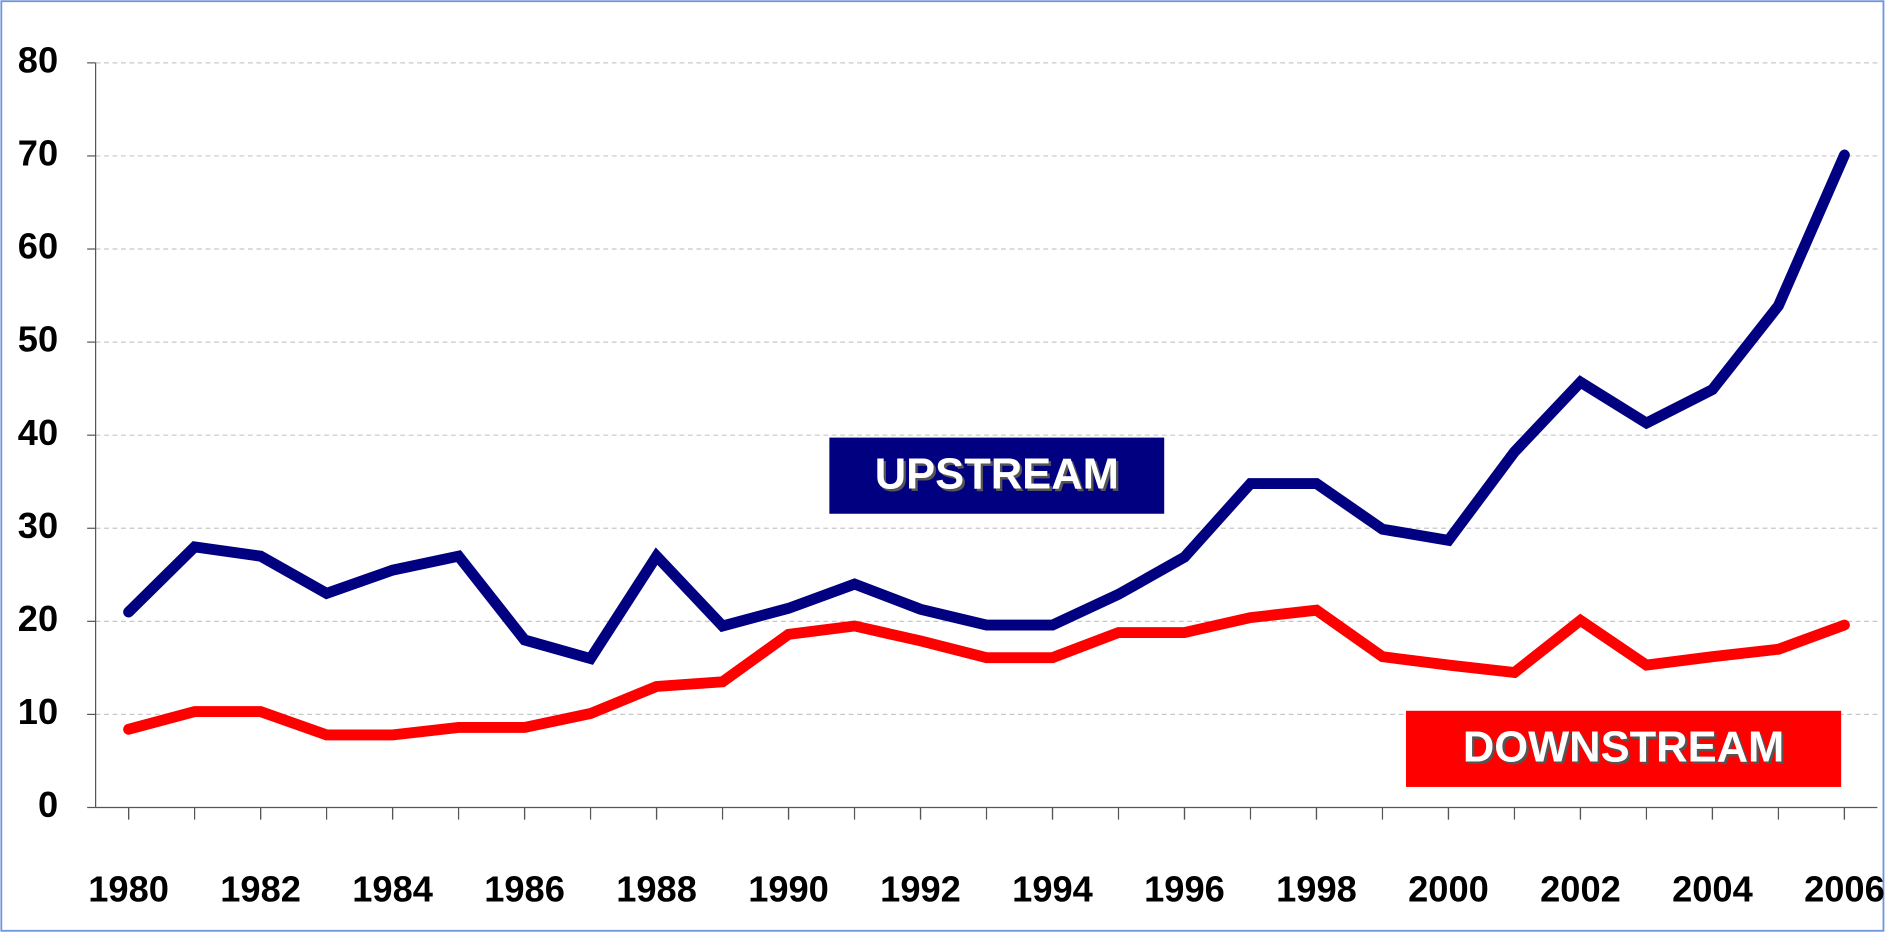  I want to click on legend-label-shadow: DOWNSTREAM, so click(1625, 750).